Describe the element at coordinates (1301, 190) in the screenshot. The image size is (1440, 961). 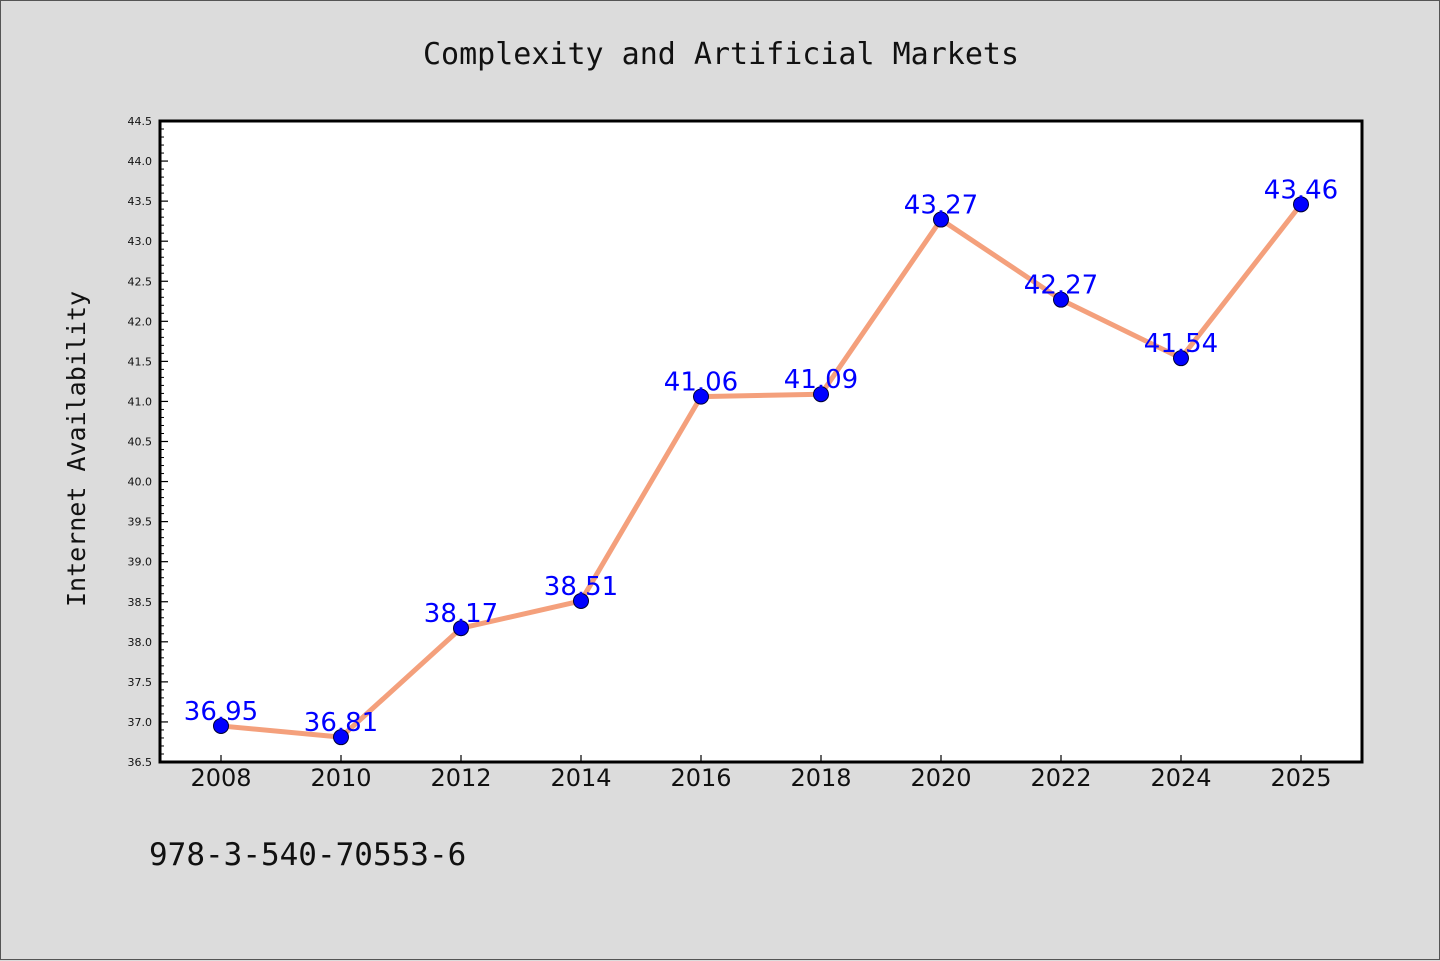
I see `data-label: 43.46` at that location.